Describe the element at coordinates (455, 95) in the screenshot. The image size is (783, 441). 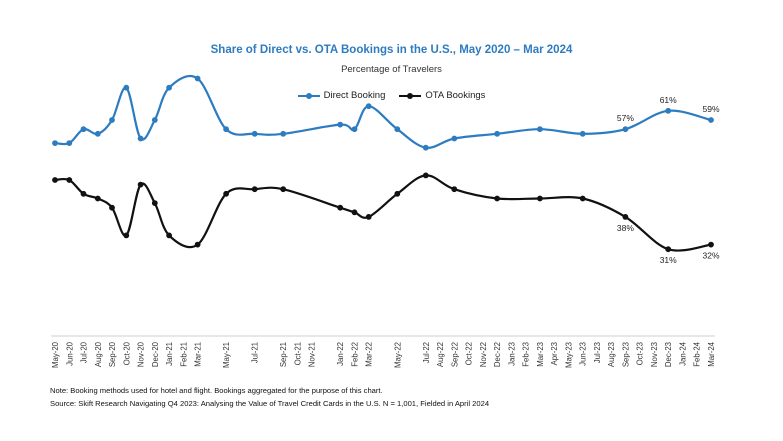
I see `legend-label-ota: OTA Bookings` at that location.